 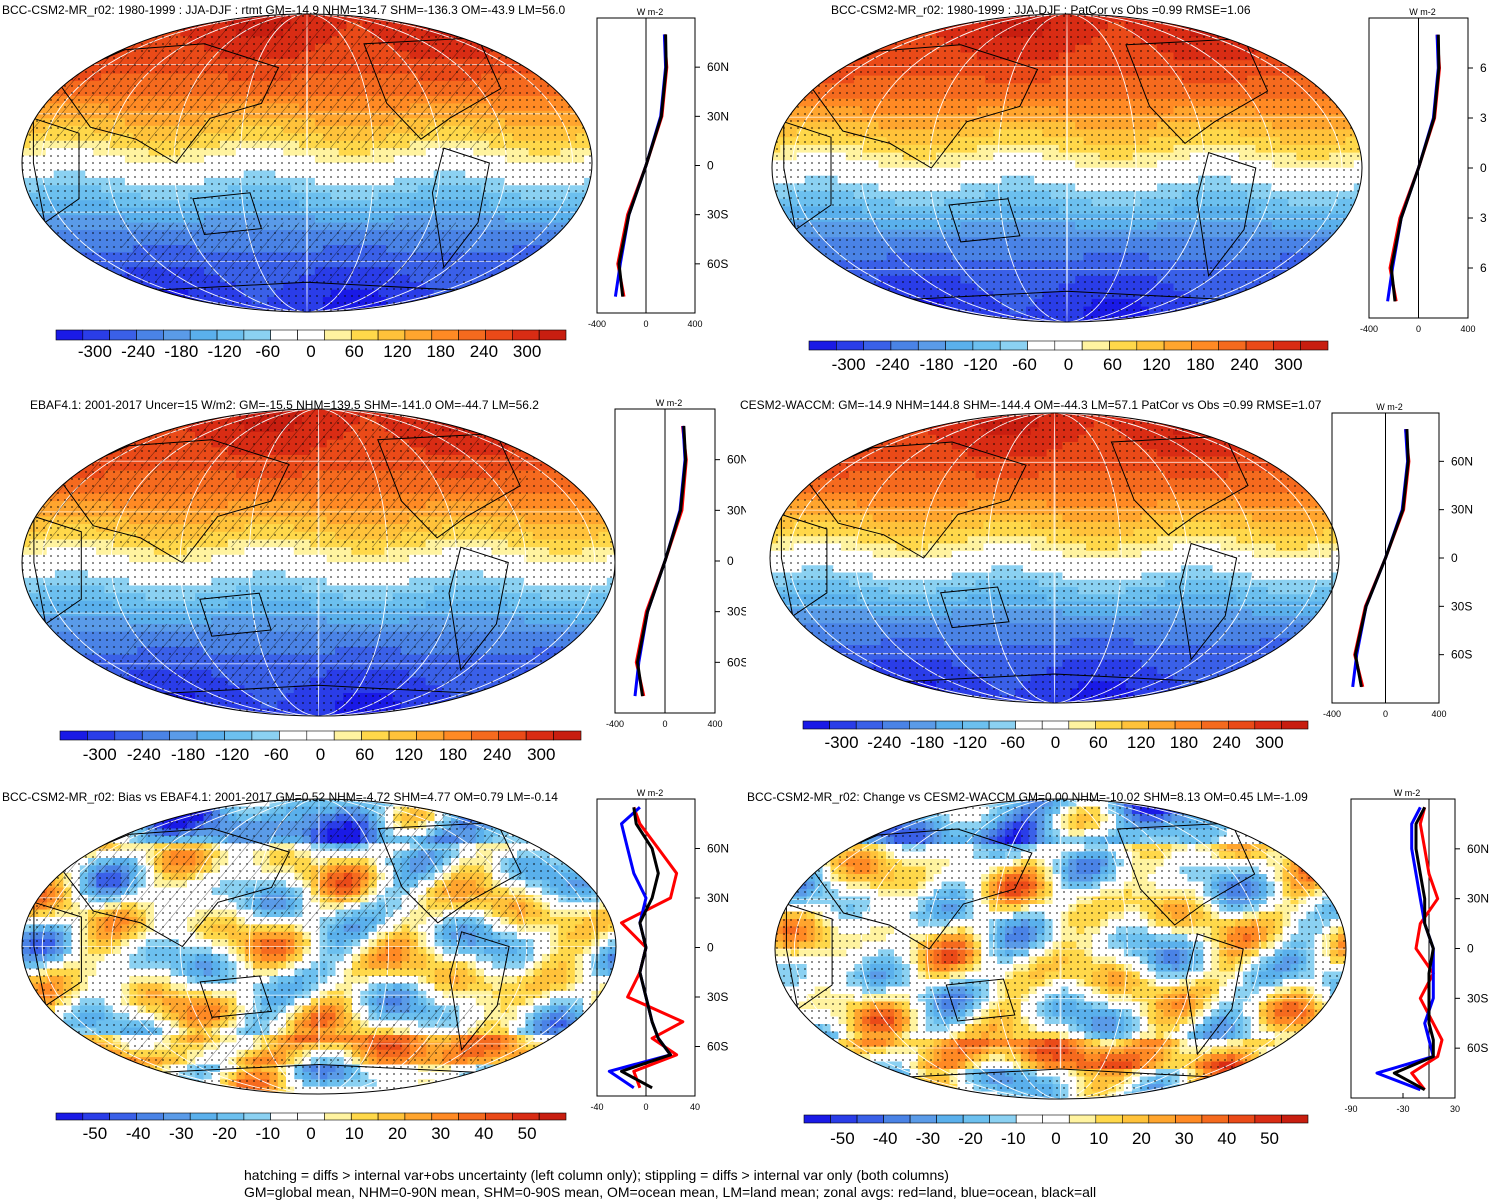 I want to click on zonal-series-black, so click(x=1415, y=168).